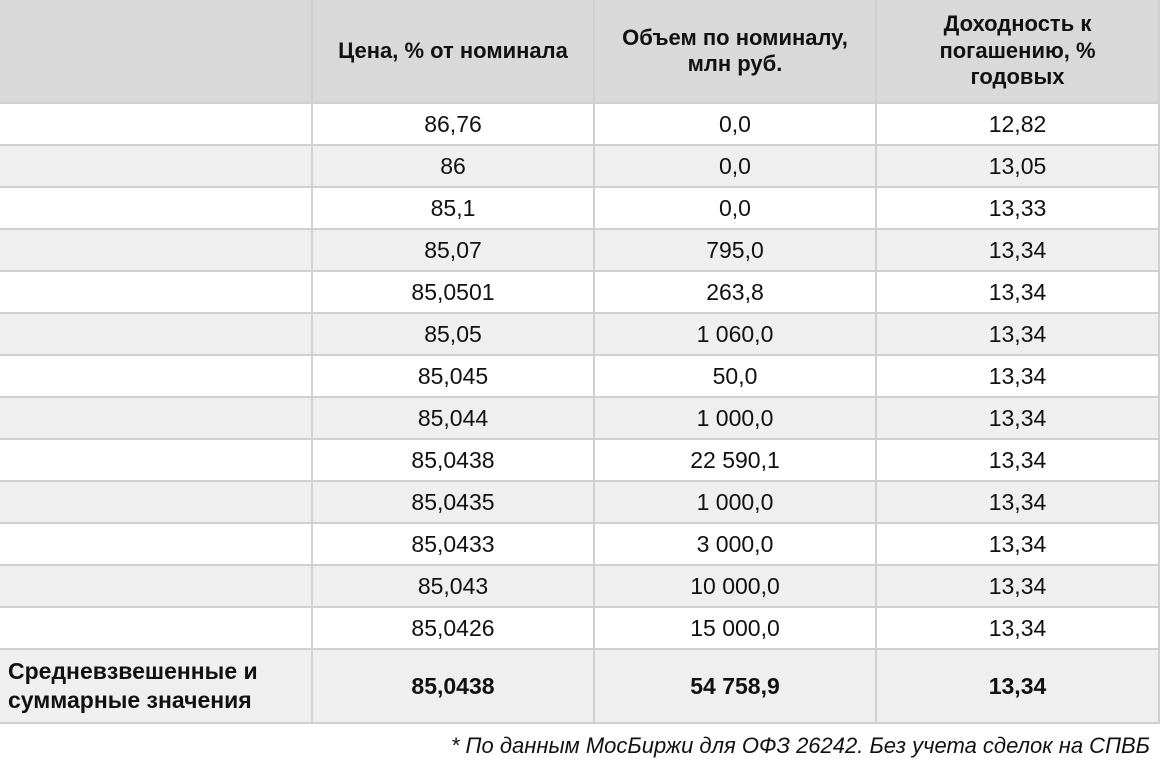  I want to click on table-cell: 12,82, so click(1018, 125).